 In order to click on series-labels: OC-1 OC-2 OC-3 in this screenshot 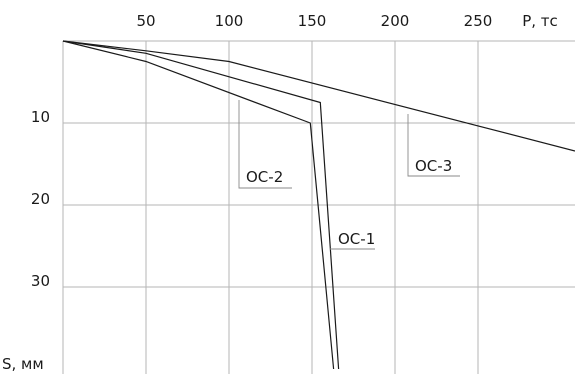, I will do `click(349, 202)`.